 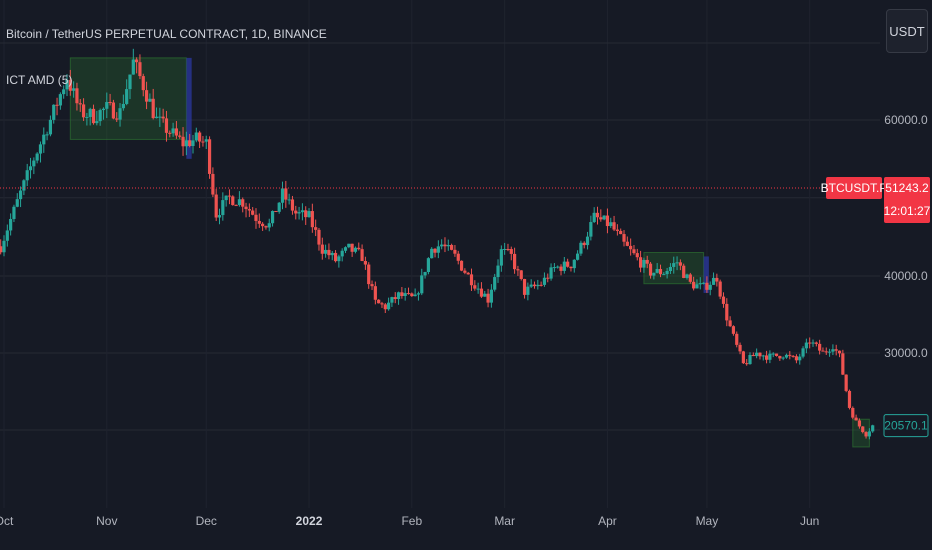 What do you see at coordinates (39, 80) in the screenshot?
I see `indicator-label: ICT AMD (5)` at bounding box center [39, 80].